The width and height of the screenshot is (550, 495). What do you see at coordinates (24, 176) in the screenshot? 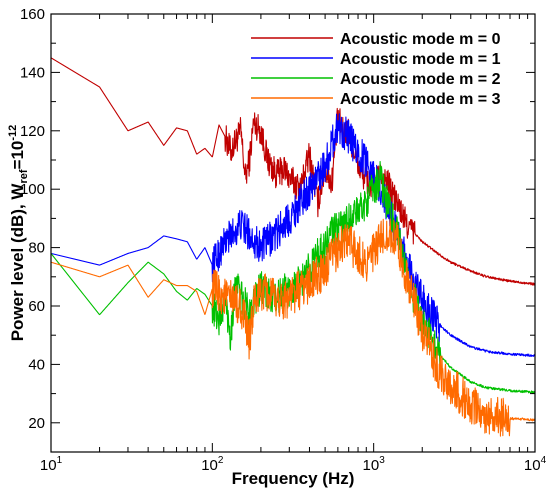
I see `y-axis-title-ref: ref` at bounding box center [24, 176].